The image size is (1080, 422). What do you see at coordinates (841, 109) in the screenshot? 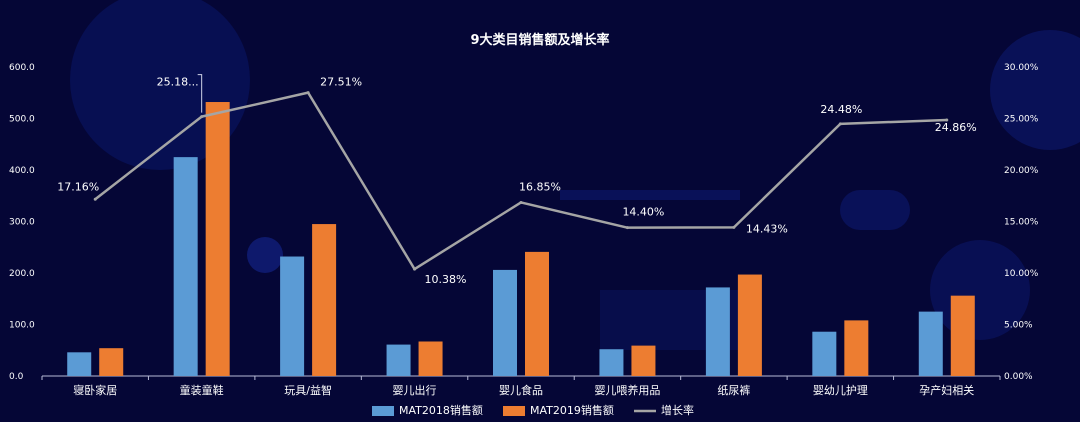
I see `growth-rate-label: 24.48%` at bounding box center [841, 109].